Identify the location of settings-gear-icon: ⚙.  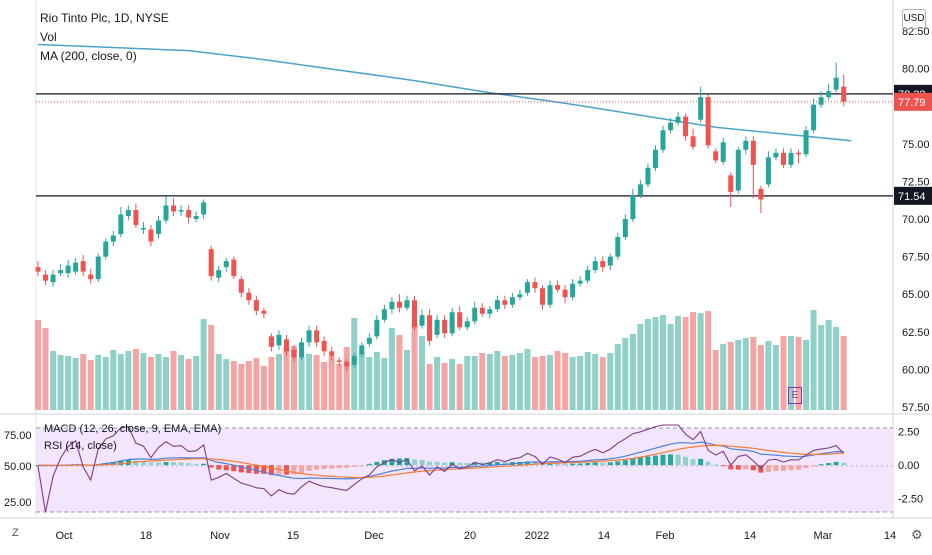
(917, 534).